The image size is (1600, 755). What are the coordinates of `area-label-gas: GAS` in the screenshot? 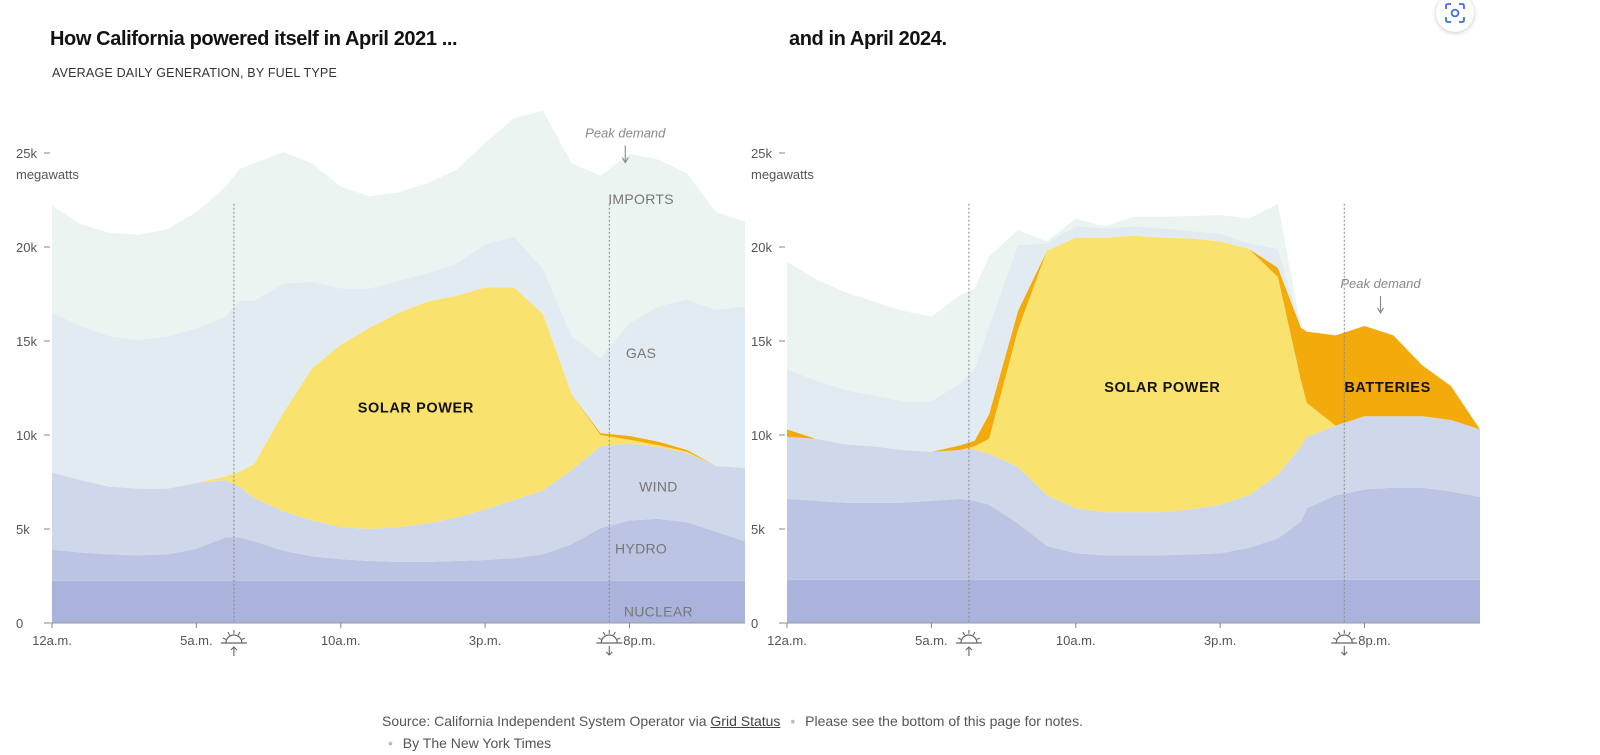 It's located at (641, 353).